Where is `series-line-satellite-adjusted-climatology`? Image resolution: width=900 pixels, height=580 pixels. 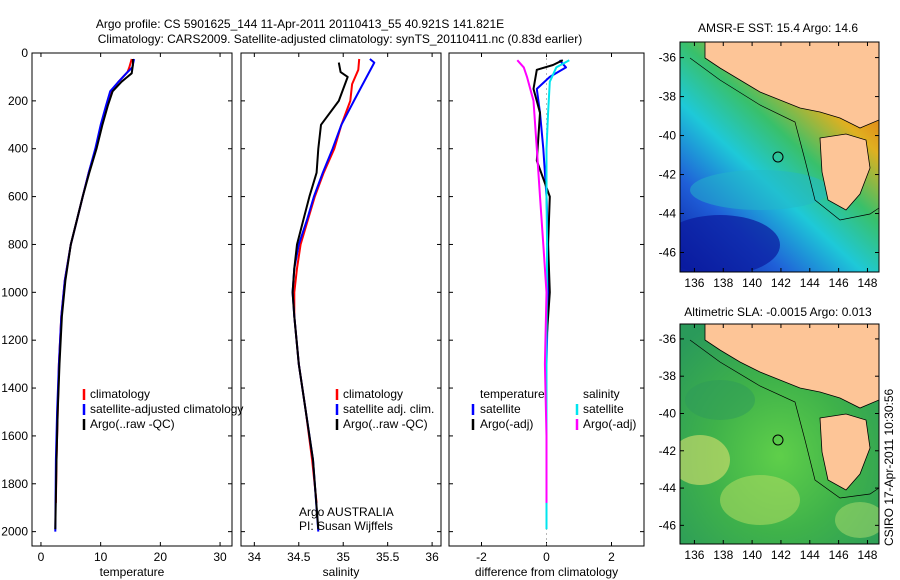 series-line-satellite-adjusted-climatology is located at coordinates (95, 295).